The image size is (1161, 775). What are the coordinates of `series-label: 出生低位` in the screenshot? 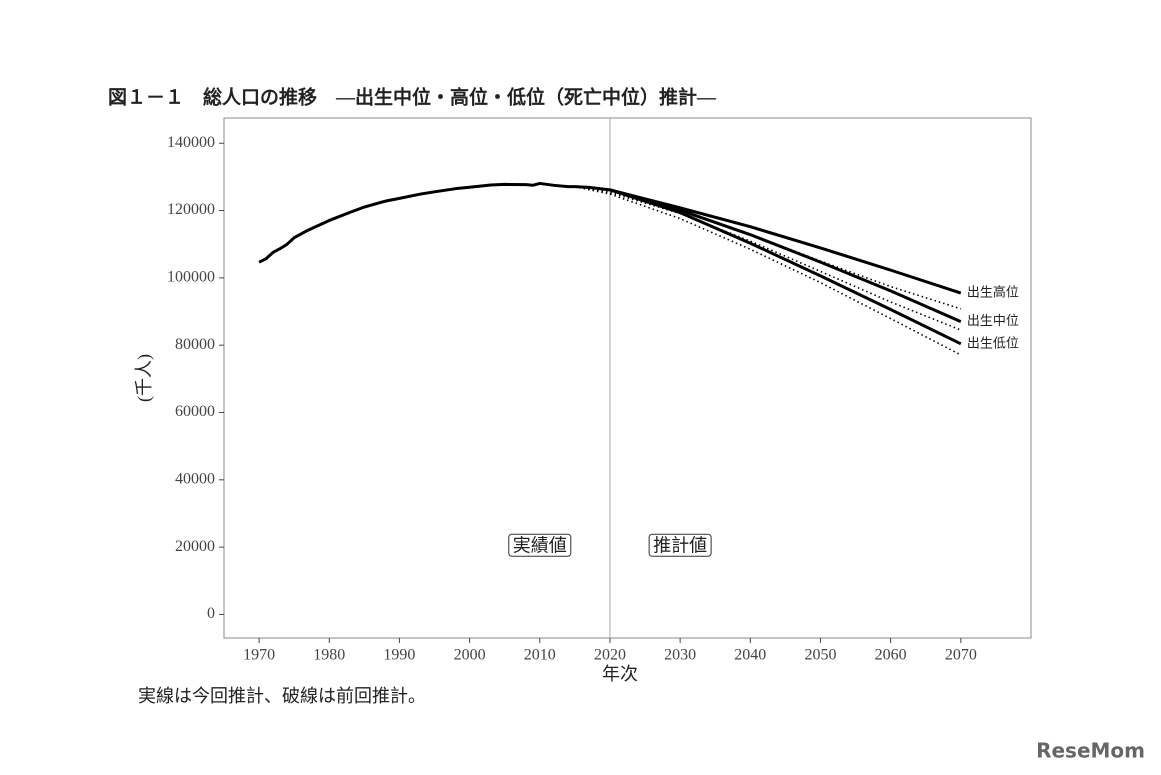 It's located at (993, 343).